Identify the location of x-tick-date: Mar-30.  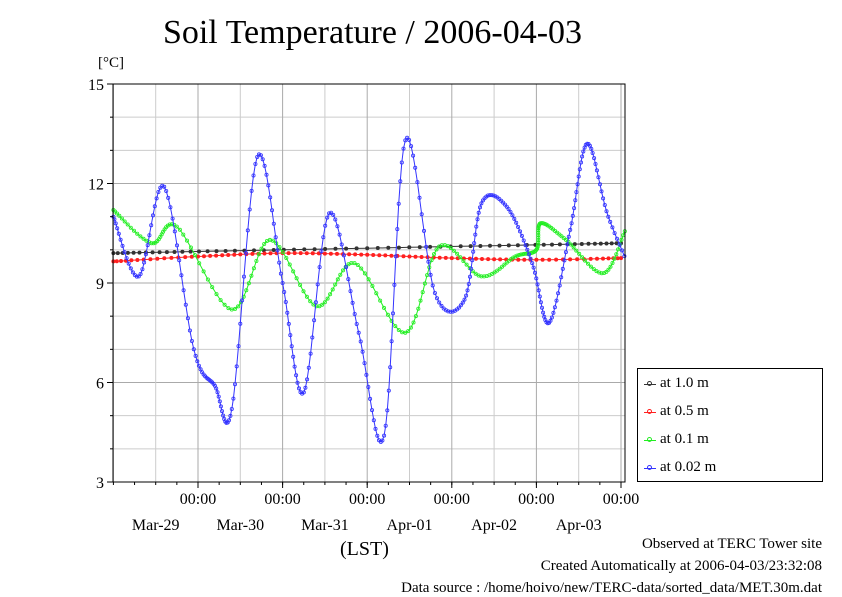
(240, 525).